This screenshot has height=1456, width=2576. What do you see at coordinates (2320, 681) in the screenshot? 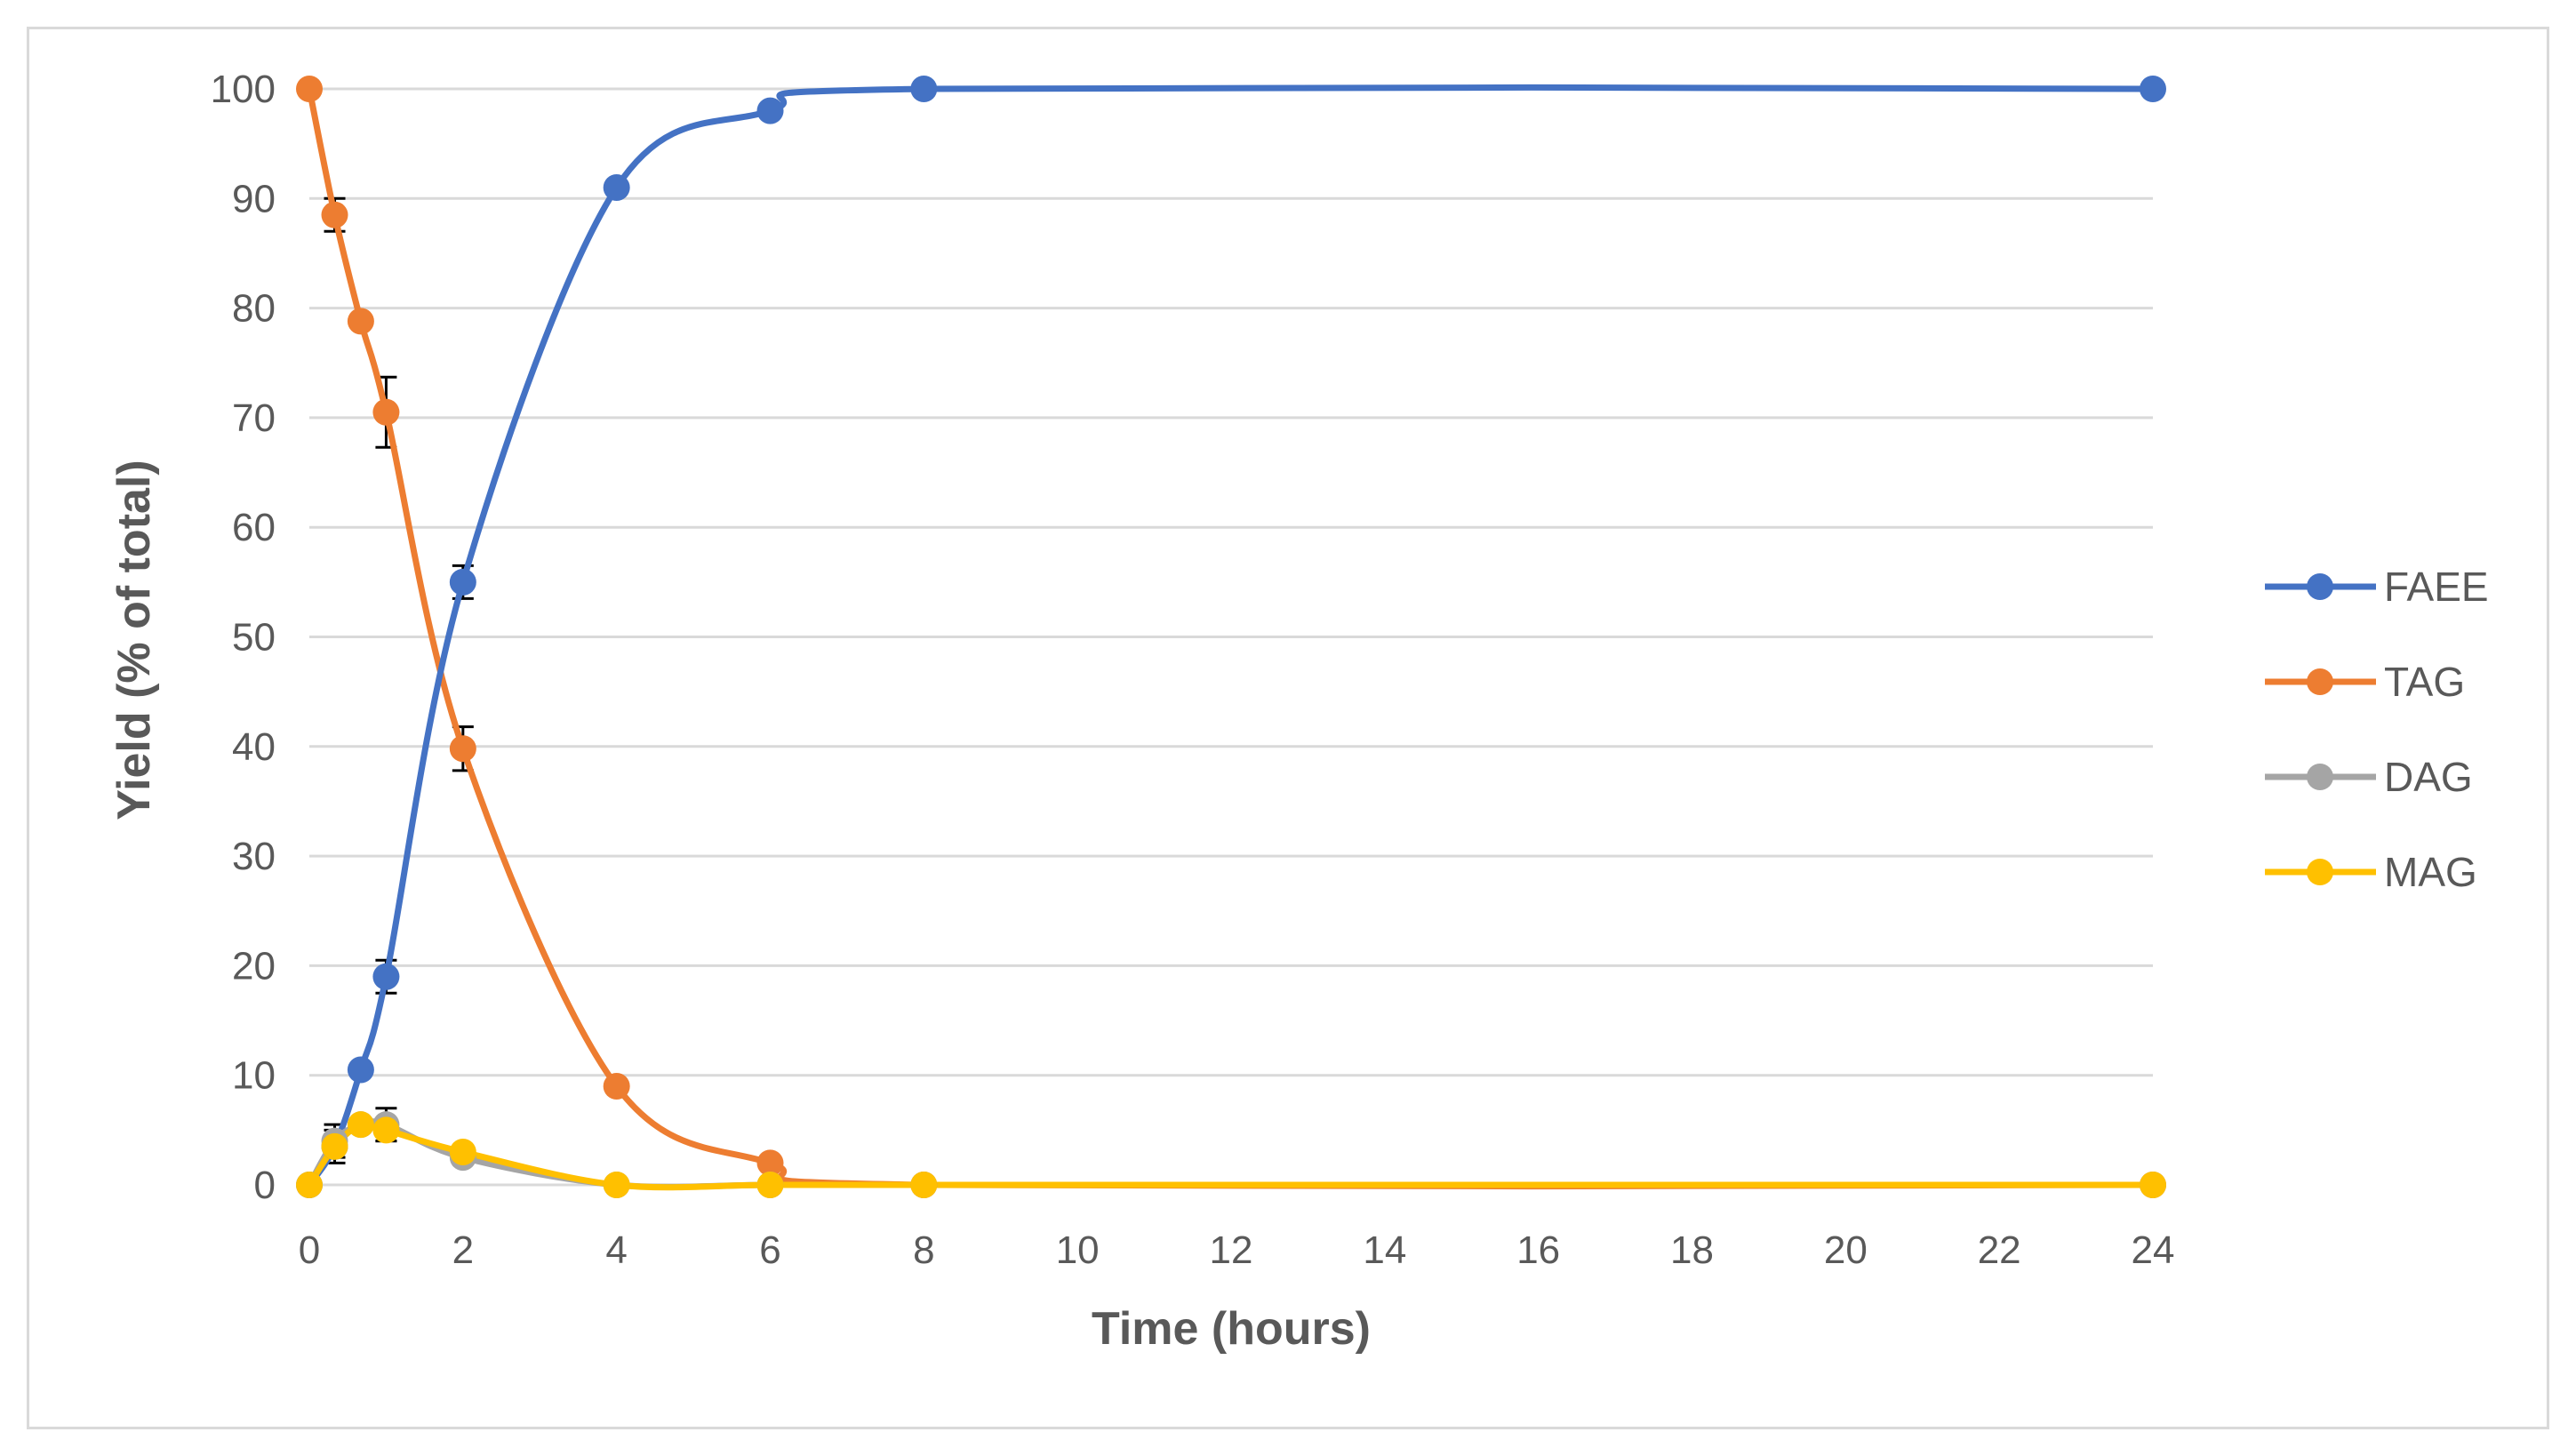
I see `legend-marker-tag` at bounding box center [2320, 681].